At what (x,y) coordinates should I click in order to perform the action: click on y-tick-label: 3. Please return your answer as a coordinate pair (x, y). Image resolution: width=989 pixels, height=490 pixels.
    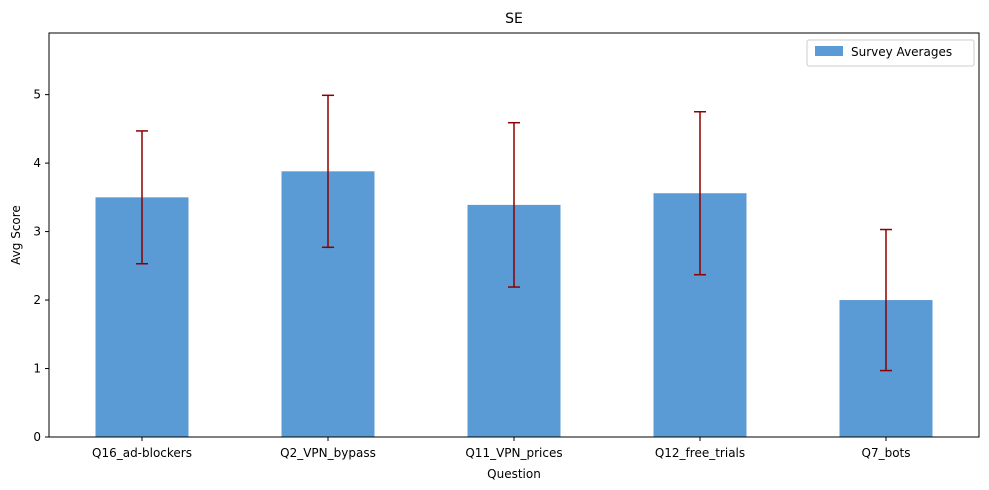
    Looking at the image, I should click on (37, 232).